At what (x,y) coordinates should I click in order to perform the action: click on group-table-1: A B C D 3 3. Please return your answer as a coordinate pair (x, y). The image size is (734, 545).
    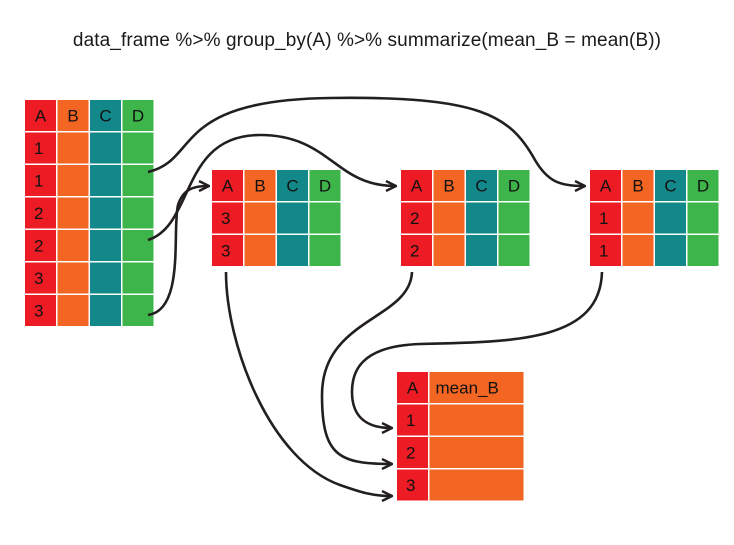
    Looking at the image, I should click on (276, 218).